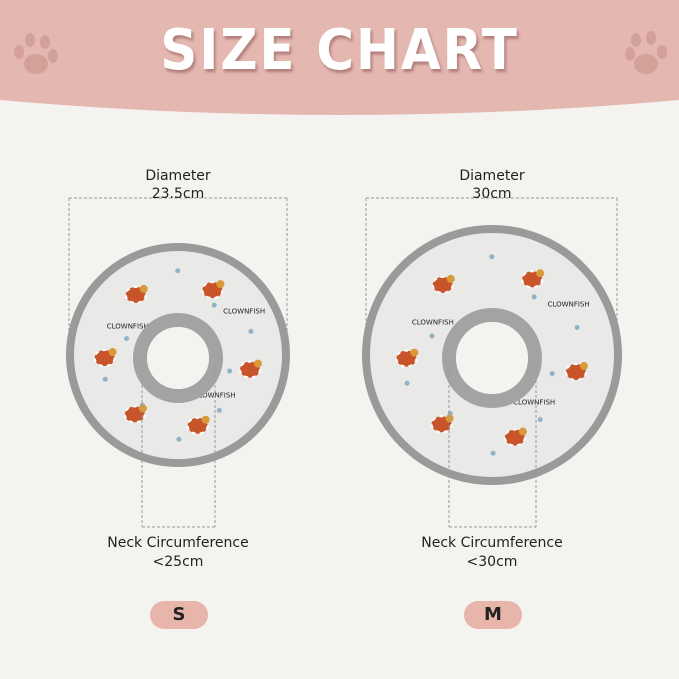 The height and width of the screenshot is (679, 679). What do you see at coordinates (492, 194) in the screenshot?
I see `diameter-value-m: 30cm` at bounding box center [492, 194].